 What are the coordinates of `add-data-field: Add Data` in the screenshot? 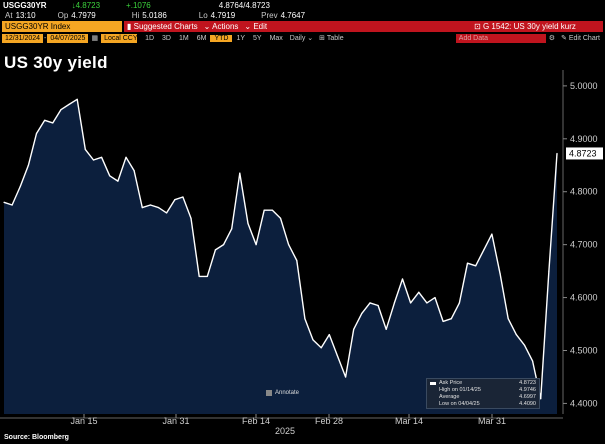 It's located at (500, 38).